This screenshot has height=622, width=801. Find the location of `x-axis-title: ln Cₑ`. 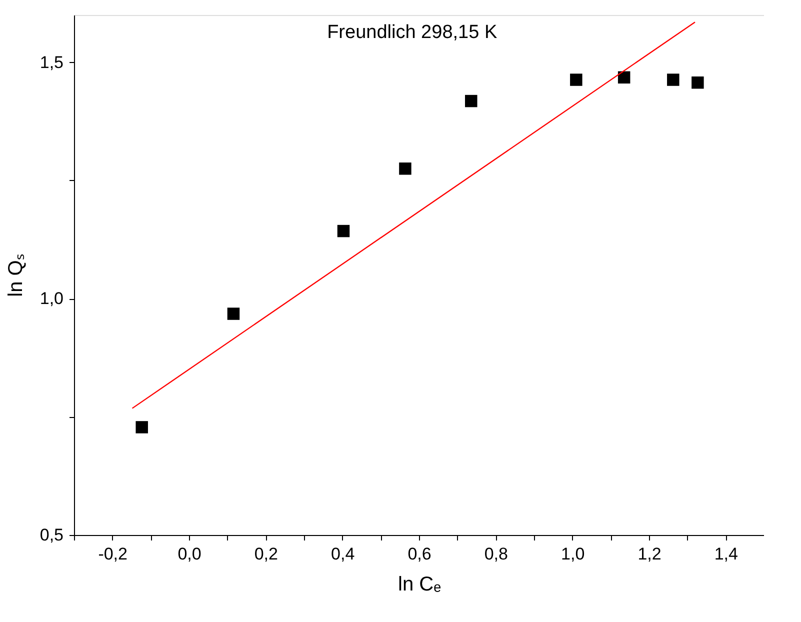

x-axis-title: ln Cₑ is located at coordinates (419, 585).